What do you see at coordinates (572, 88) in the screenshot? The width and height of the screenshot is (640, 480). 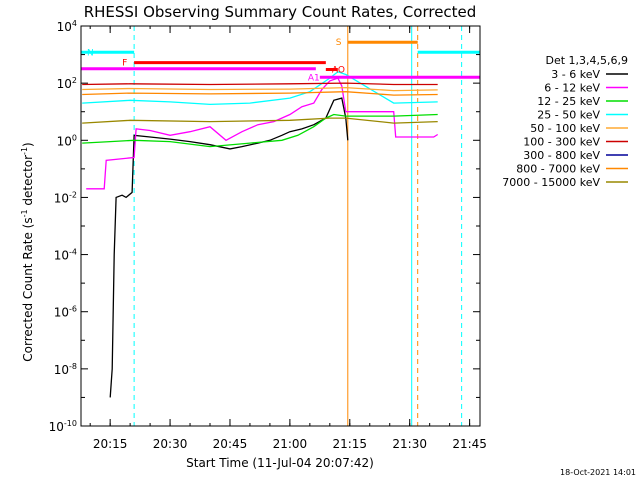 I see `legend-label: 6 - 12 keV` at bounding box center [572, 88].